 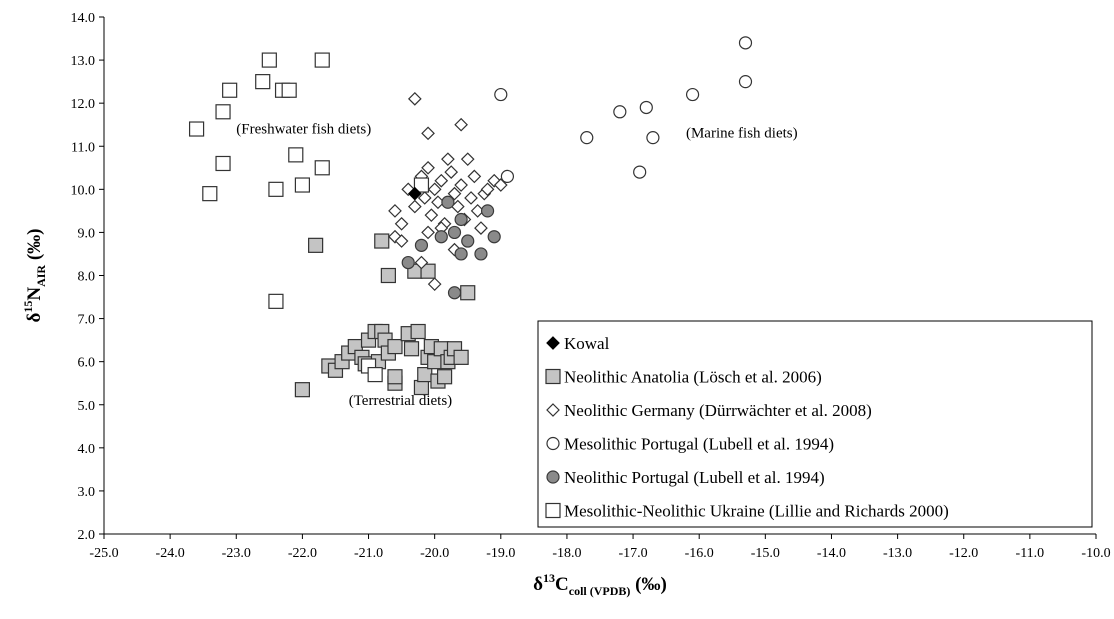 I want to click on y-tick-label: 11.0, so click(x=83, y=147).